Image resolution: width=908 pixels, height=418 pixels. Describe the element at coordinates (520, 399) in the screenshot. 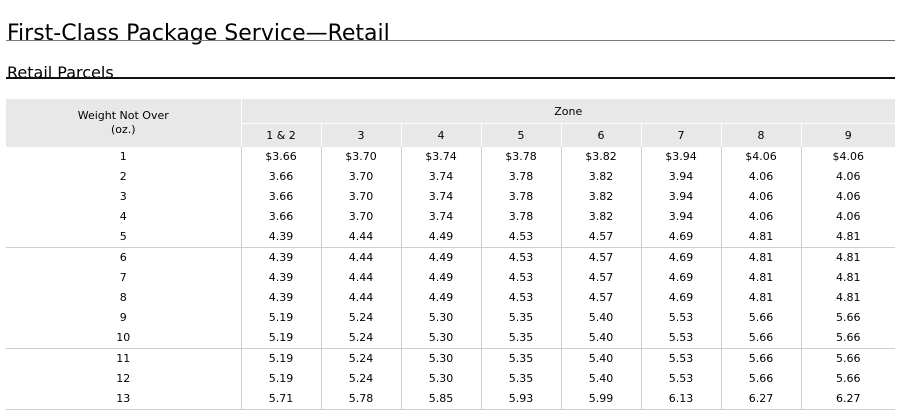

I see `rate-cell: 5.93` at that location.